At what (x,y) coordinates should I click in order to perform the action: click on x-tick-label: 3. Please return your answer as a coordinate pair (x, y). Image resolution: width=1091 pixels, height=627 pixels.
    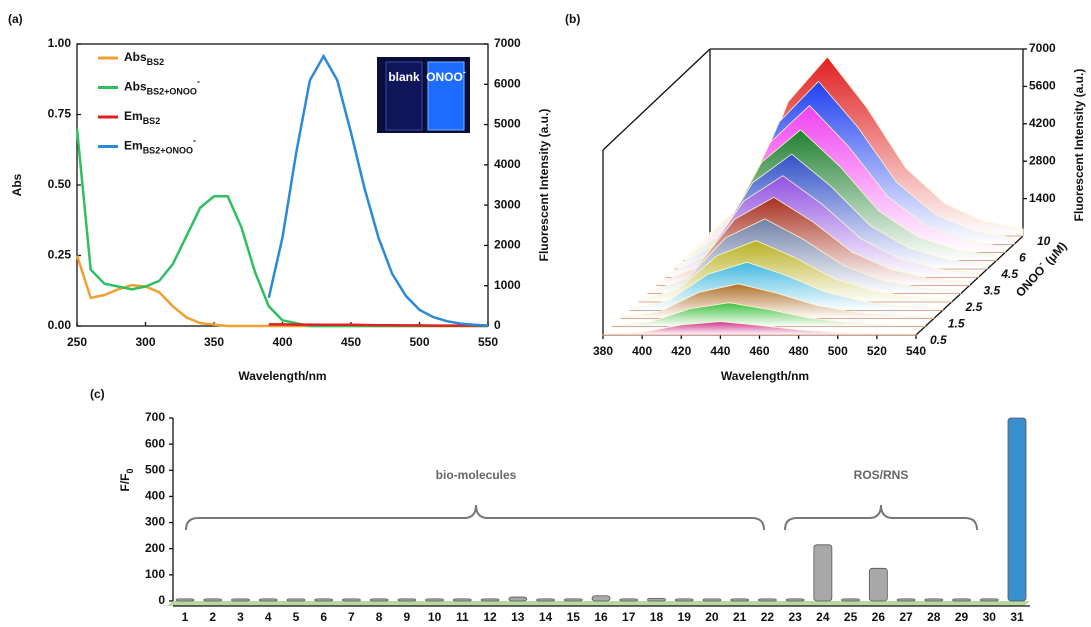
    Looking at the image, I should click on (240, 617).